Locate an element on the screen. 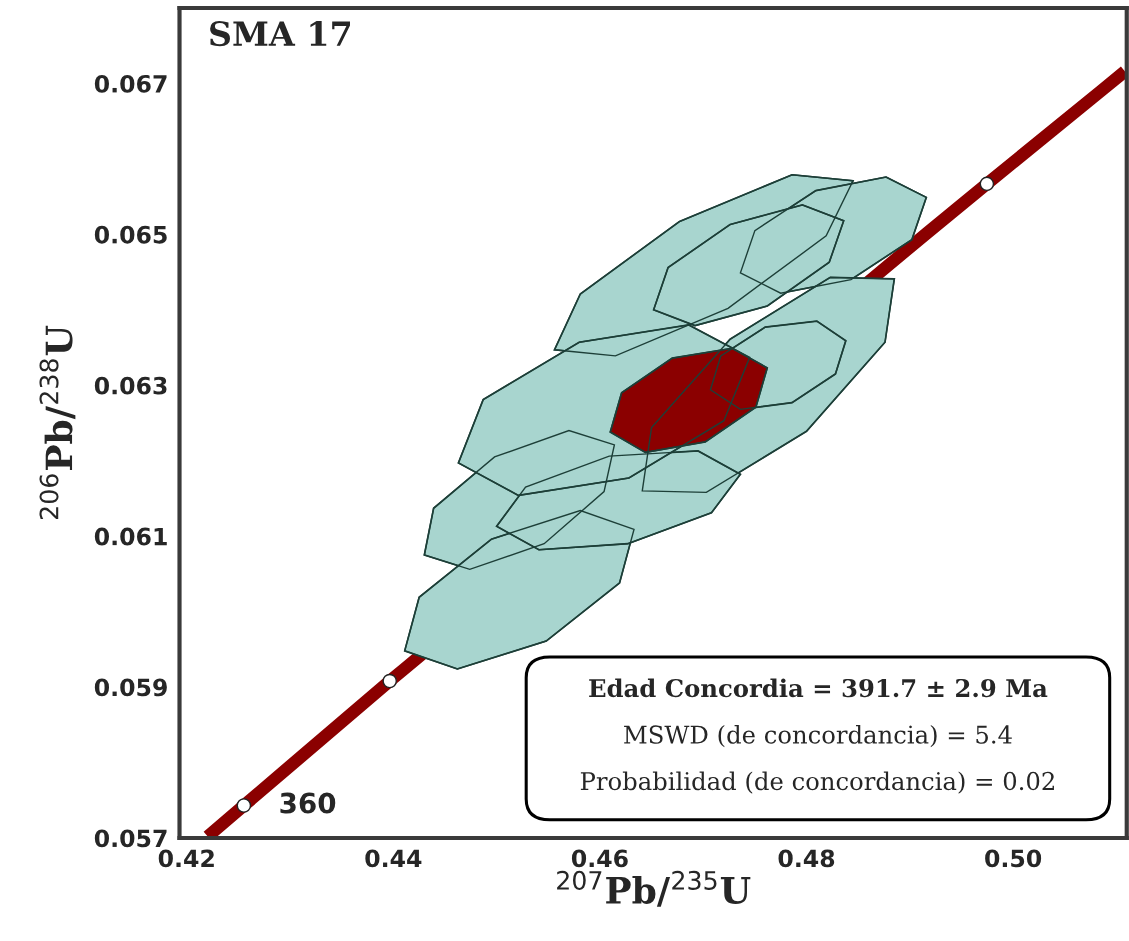 The width and height of the screenshot is (1129, 941). y-tick-label: 0.061 is located at coordinates (130, 536).